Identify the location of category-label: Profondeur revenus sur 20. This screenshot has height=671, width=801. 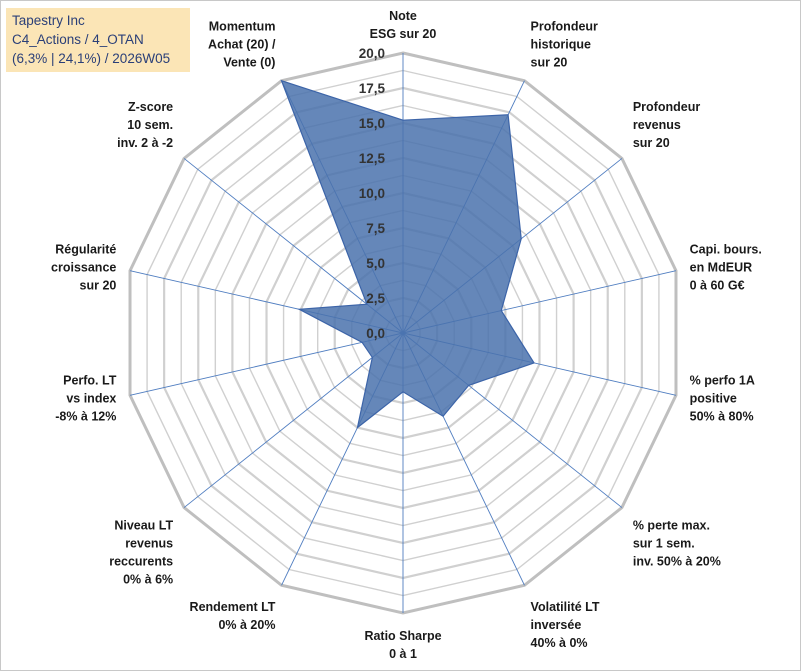
(666, 125).